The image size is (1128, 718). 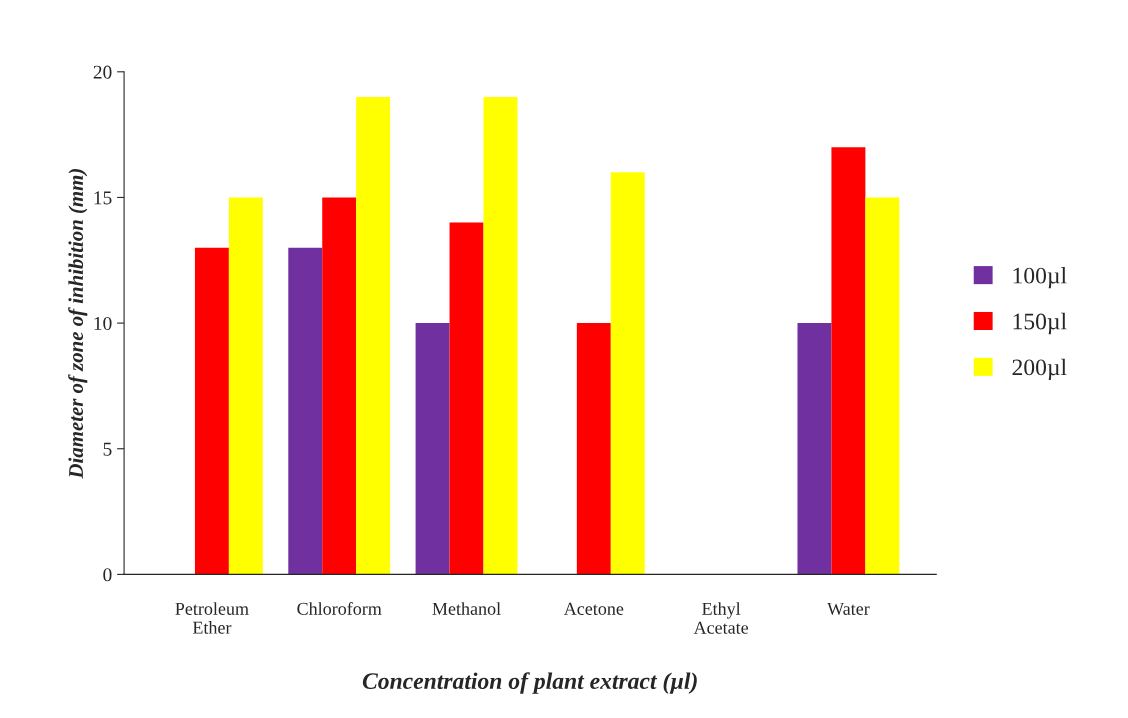 What do you see at coordinates (529, 683) in the screenshot?
I see `x-axis-title: Concentration of plant extract (µl)` at bounding box center [529, 683].